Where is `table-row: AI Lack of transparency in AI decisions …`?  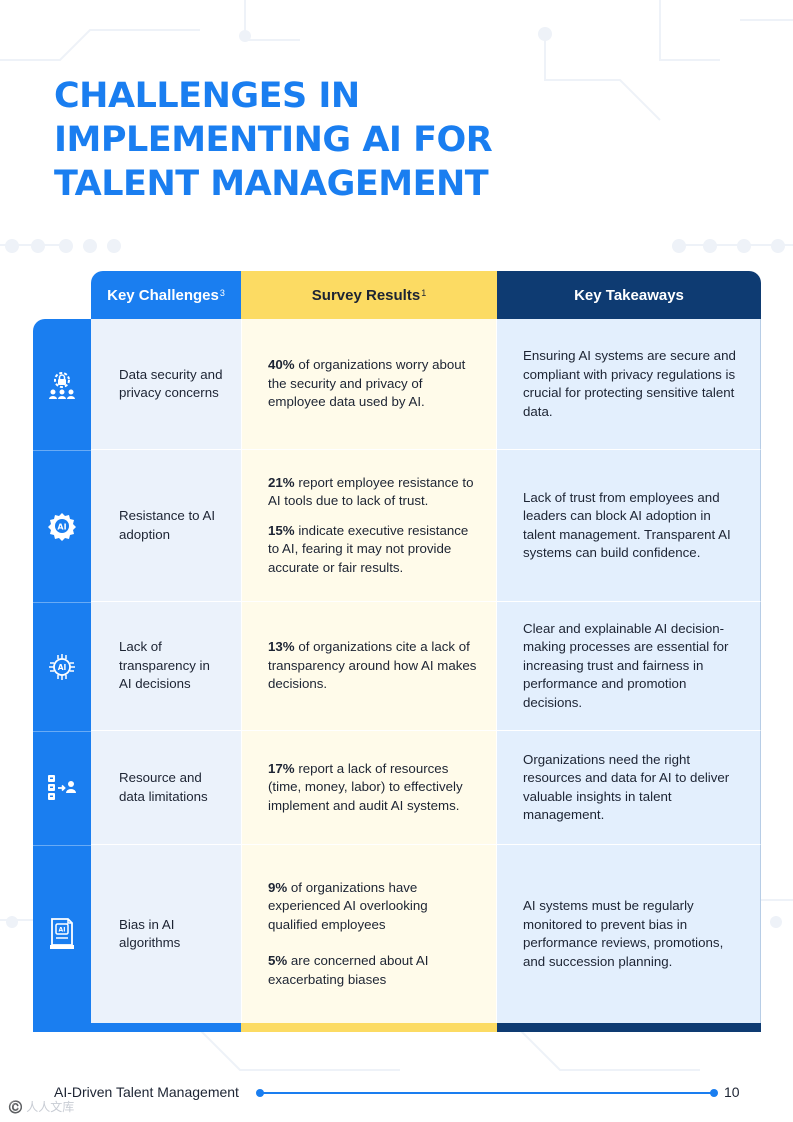
table-row: AI Lack of transparency in AI decisions … is located at coordinates (397, 667).